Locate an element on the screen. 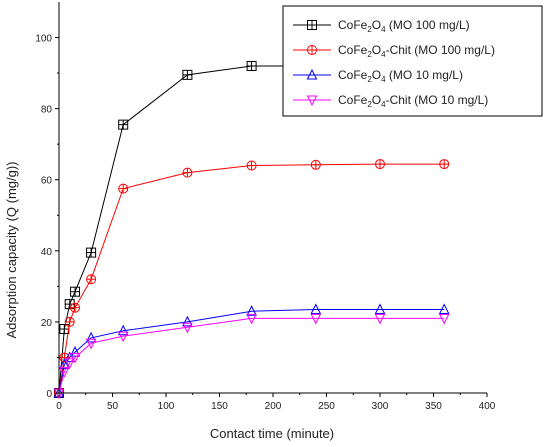  legend-entry: CoFe2O4-Chit (MO 10 mg/L) is located at coordinates (390, 101).